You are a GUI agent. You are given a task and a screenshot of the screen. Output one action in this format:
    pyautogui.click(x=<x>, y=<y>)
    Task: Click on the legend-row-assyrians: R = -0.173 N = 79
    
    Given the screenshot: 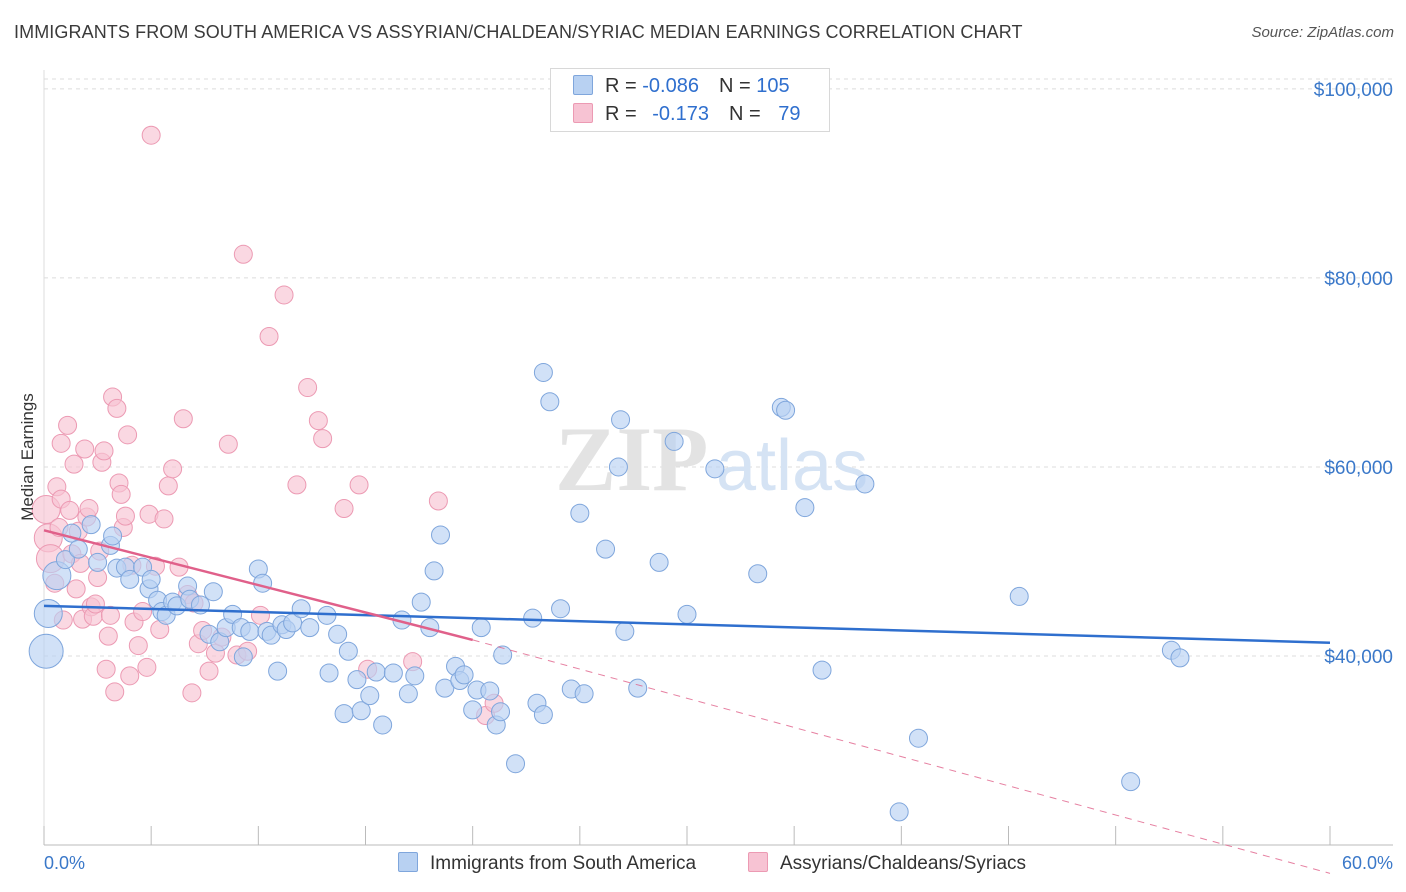 What is the action you would take?
    pyautogui.click(x=686, y=114)
    